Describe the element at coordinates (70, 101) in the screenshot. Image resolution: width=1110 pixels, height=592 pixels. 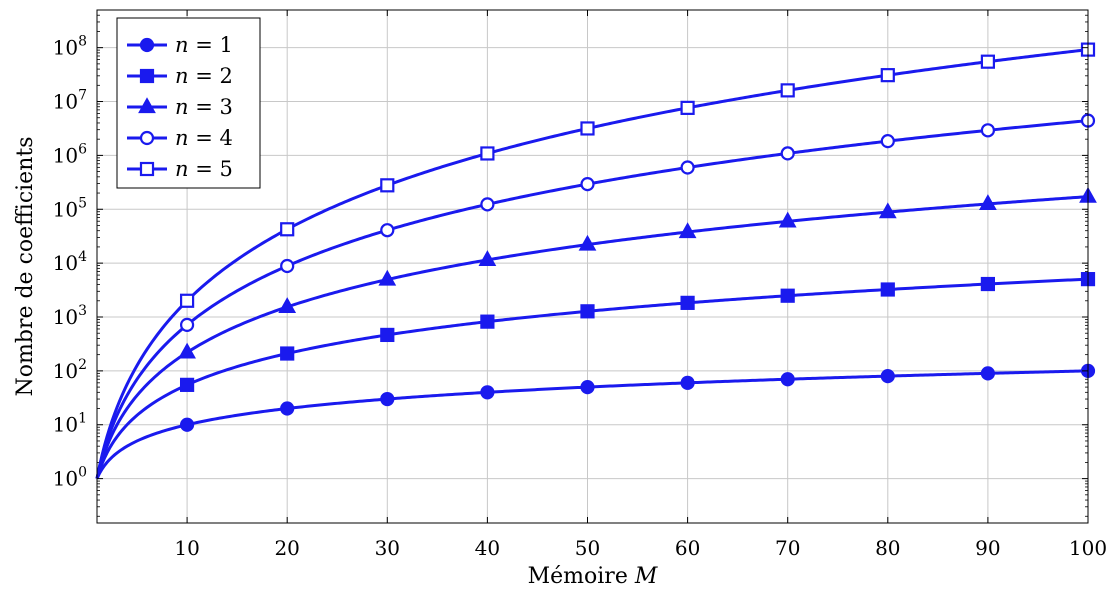
I see `y-tick-label: 10⁷` at that location.